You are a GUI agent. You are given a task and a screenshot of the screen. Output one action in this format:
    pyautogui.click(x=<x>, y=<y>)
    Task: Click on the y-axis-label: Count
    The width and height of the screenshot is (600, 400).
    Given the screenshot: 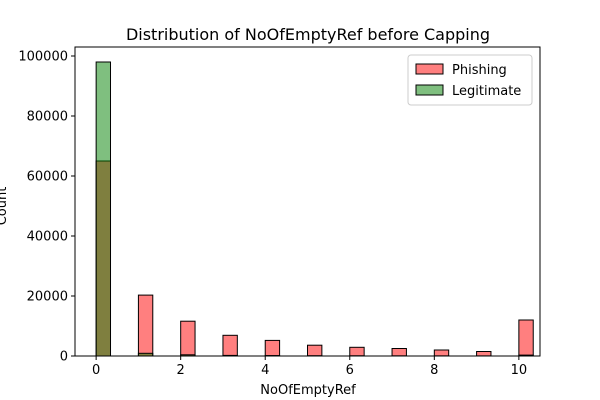 What is the action you would take?
    pyautogui.click(x=5, y=206)
    